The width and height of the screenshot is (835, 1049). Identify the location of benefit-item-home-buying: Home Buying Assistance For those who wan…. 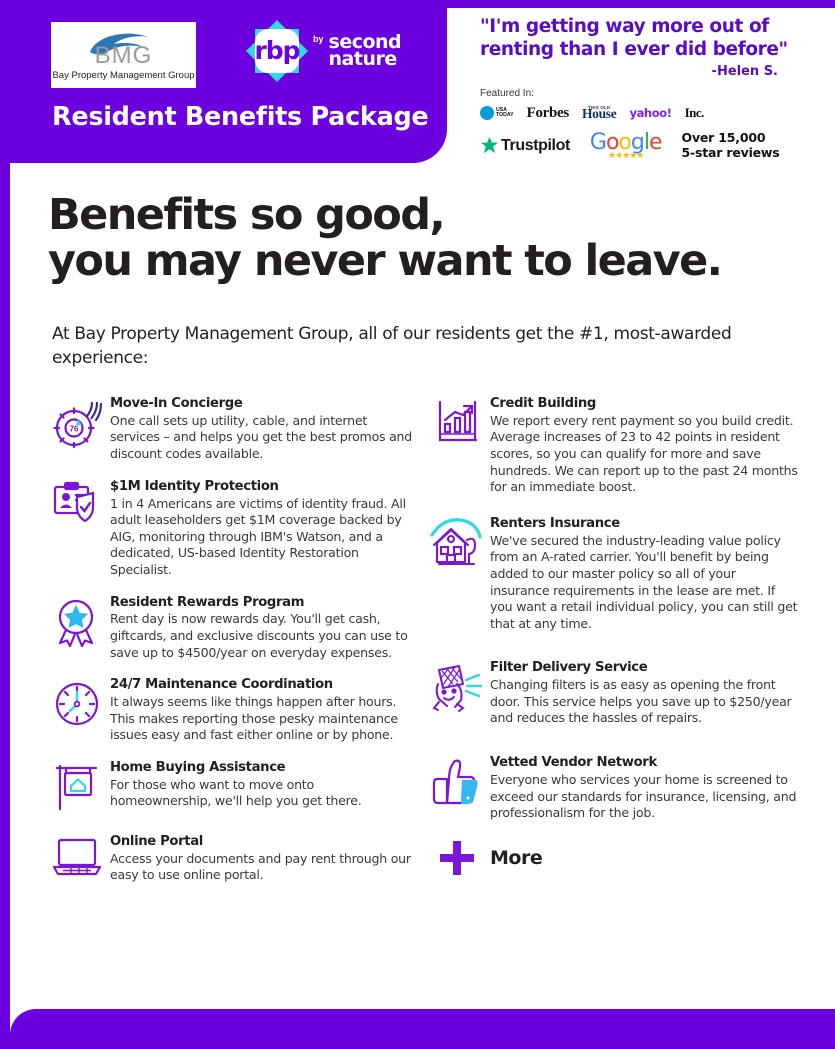
(231, 786).